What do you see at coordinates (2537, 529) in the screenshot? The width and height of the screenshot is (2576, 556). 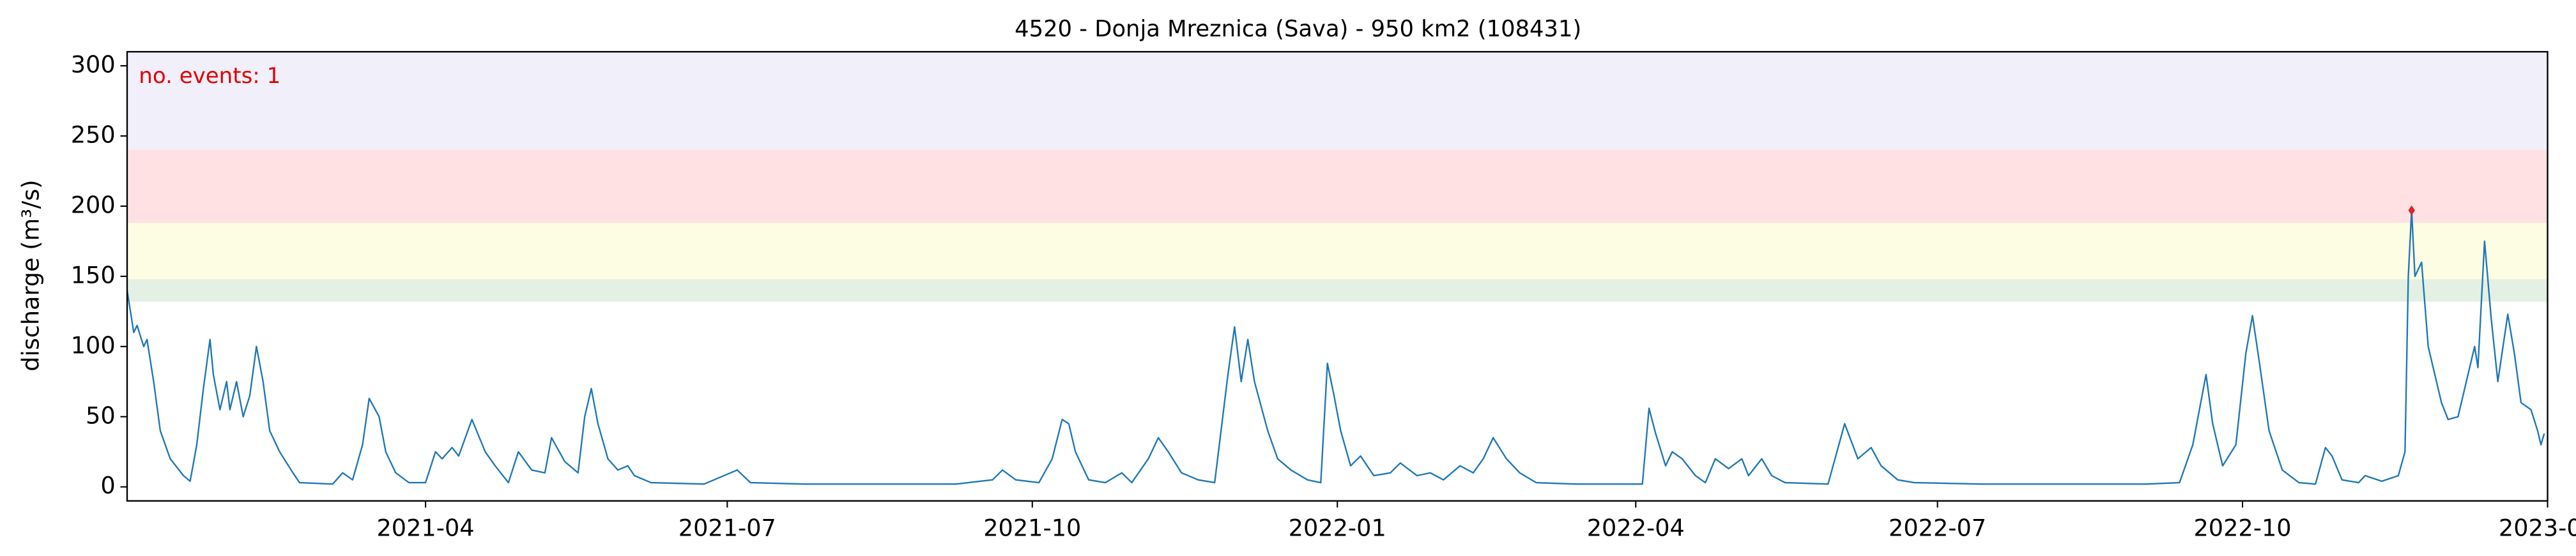 I see `x-tick-label: 2023-01` at bounding box center [2537, 529].